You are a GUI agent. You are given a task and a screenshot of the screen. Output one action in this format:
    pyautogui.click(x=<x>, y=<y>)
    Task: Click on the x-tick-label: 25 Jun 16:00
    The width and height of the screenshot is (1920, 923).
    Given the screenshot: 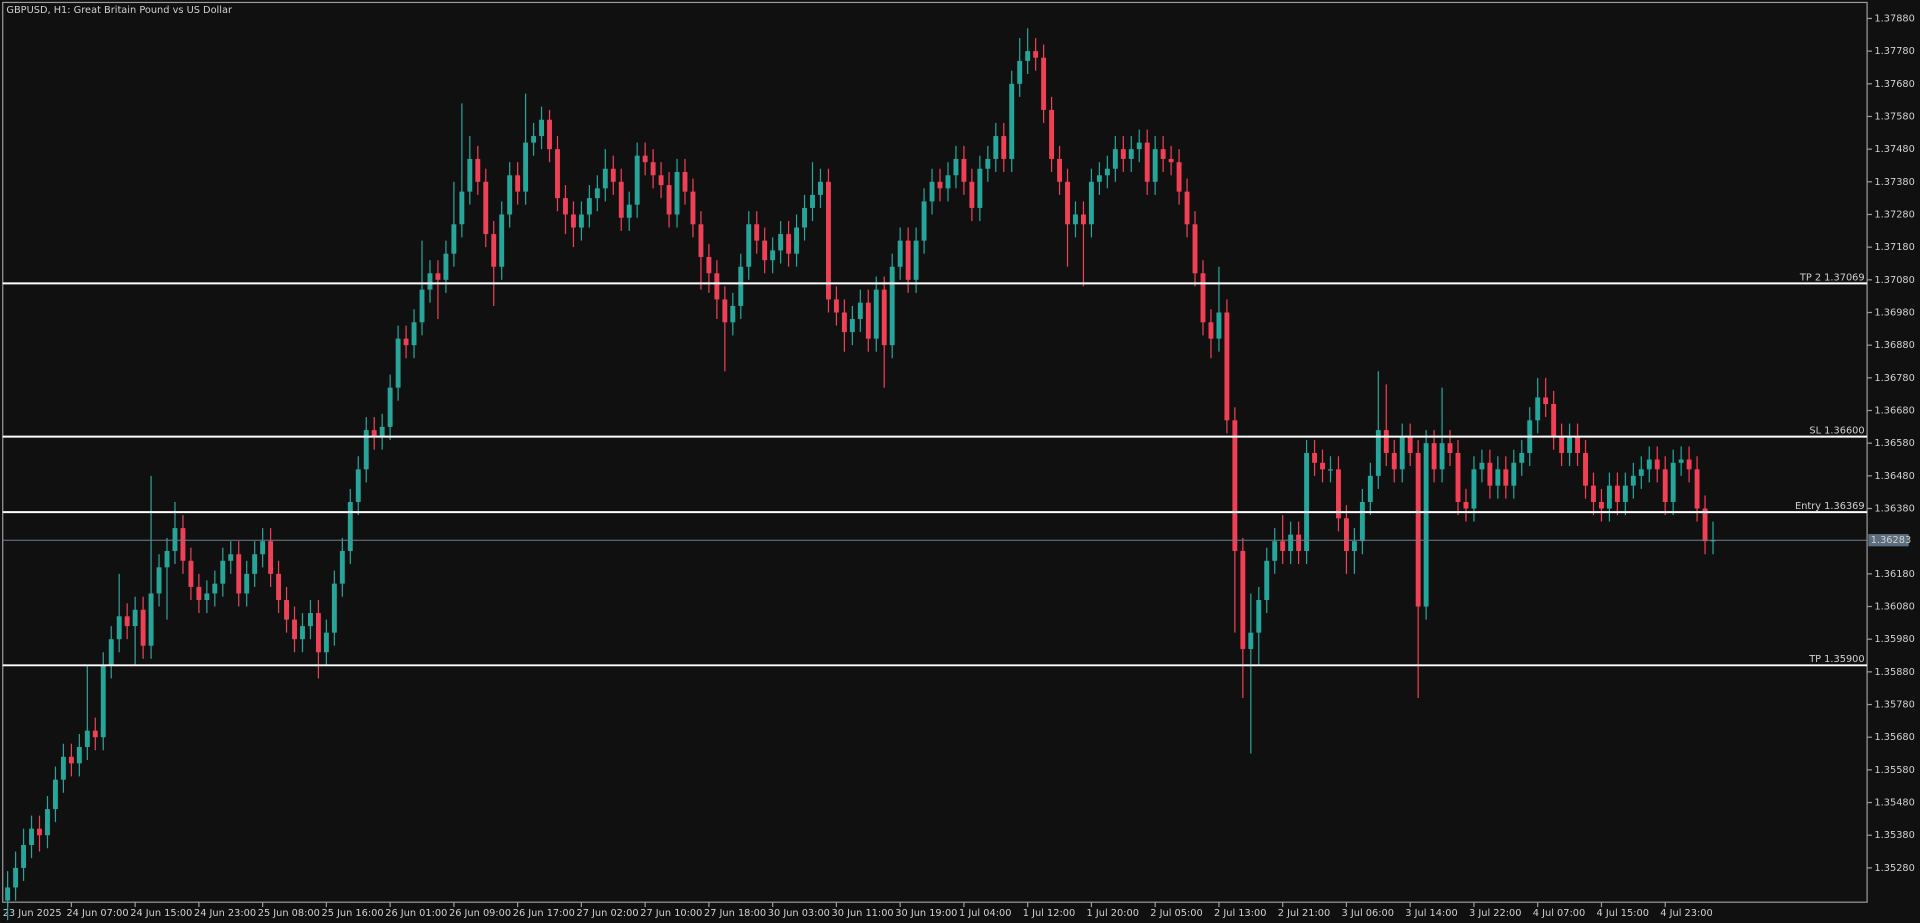 What is the action you would take?
    pyautogui.click(x=352, y=913)
    